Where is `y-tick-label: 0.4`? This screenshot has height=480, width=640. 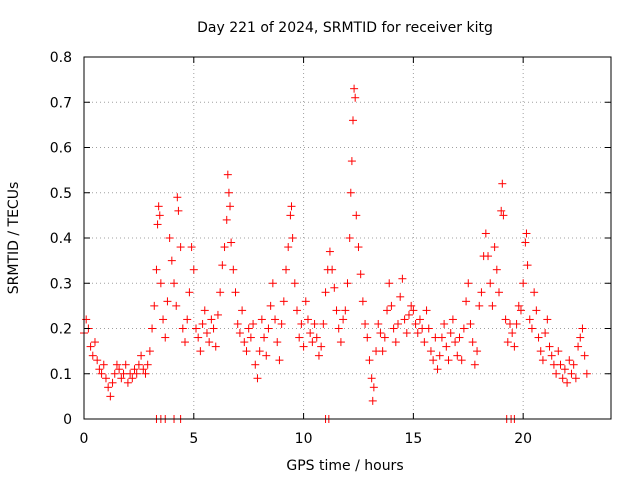 y-tick-label: 0.4 is located at coordinates (61, 239).